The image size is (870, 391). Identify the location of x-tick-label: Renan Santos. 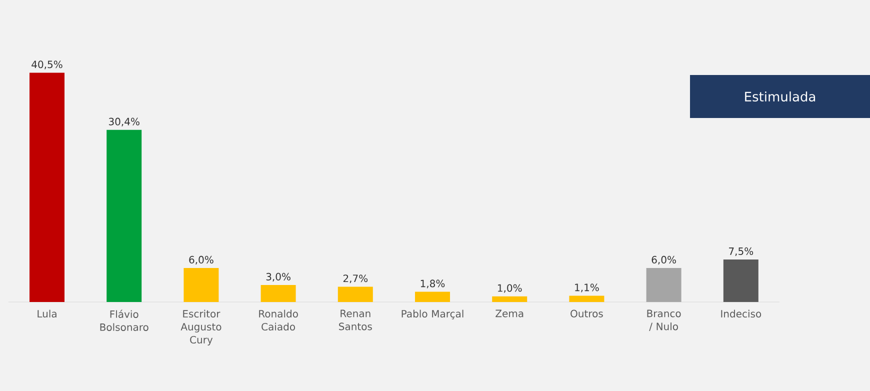
(355, 320).